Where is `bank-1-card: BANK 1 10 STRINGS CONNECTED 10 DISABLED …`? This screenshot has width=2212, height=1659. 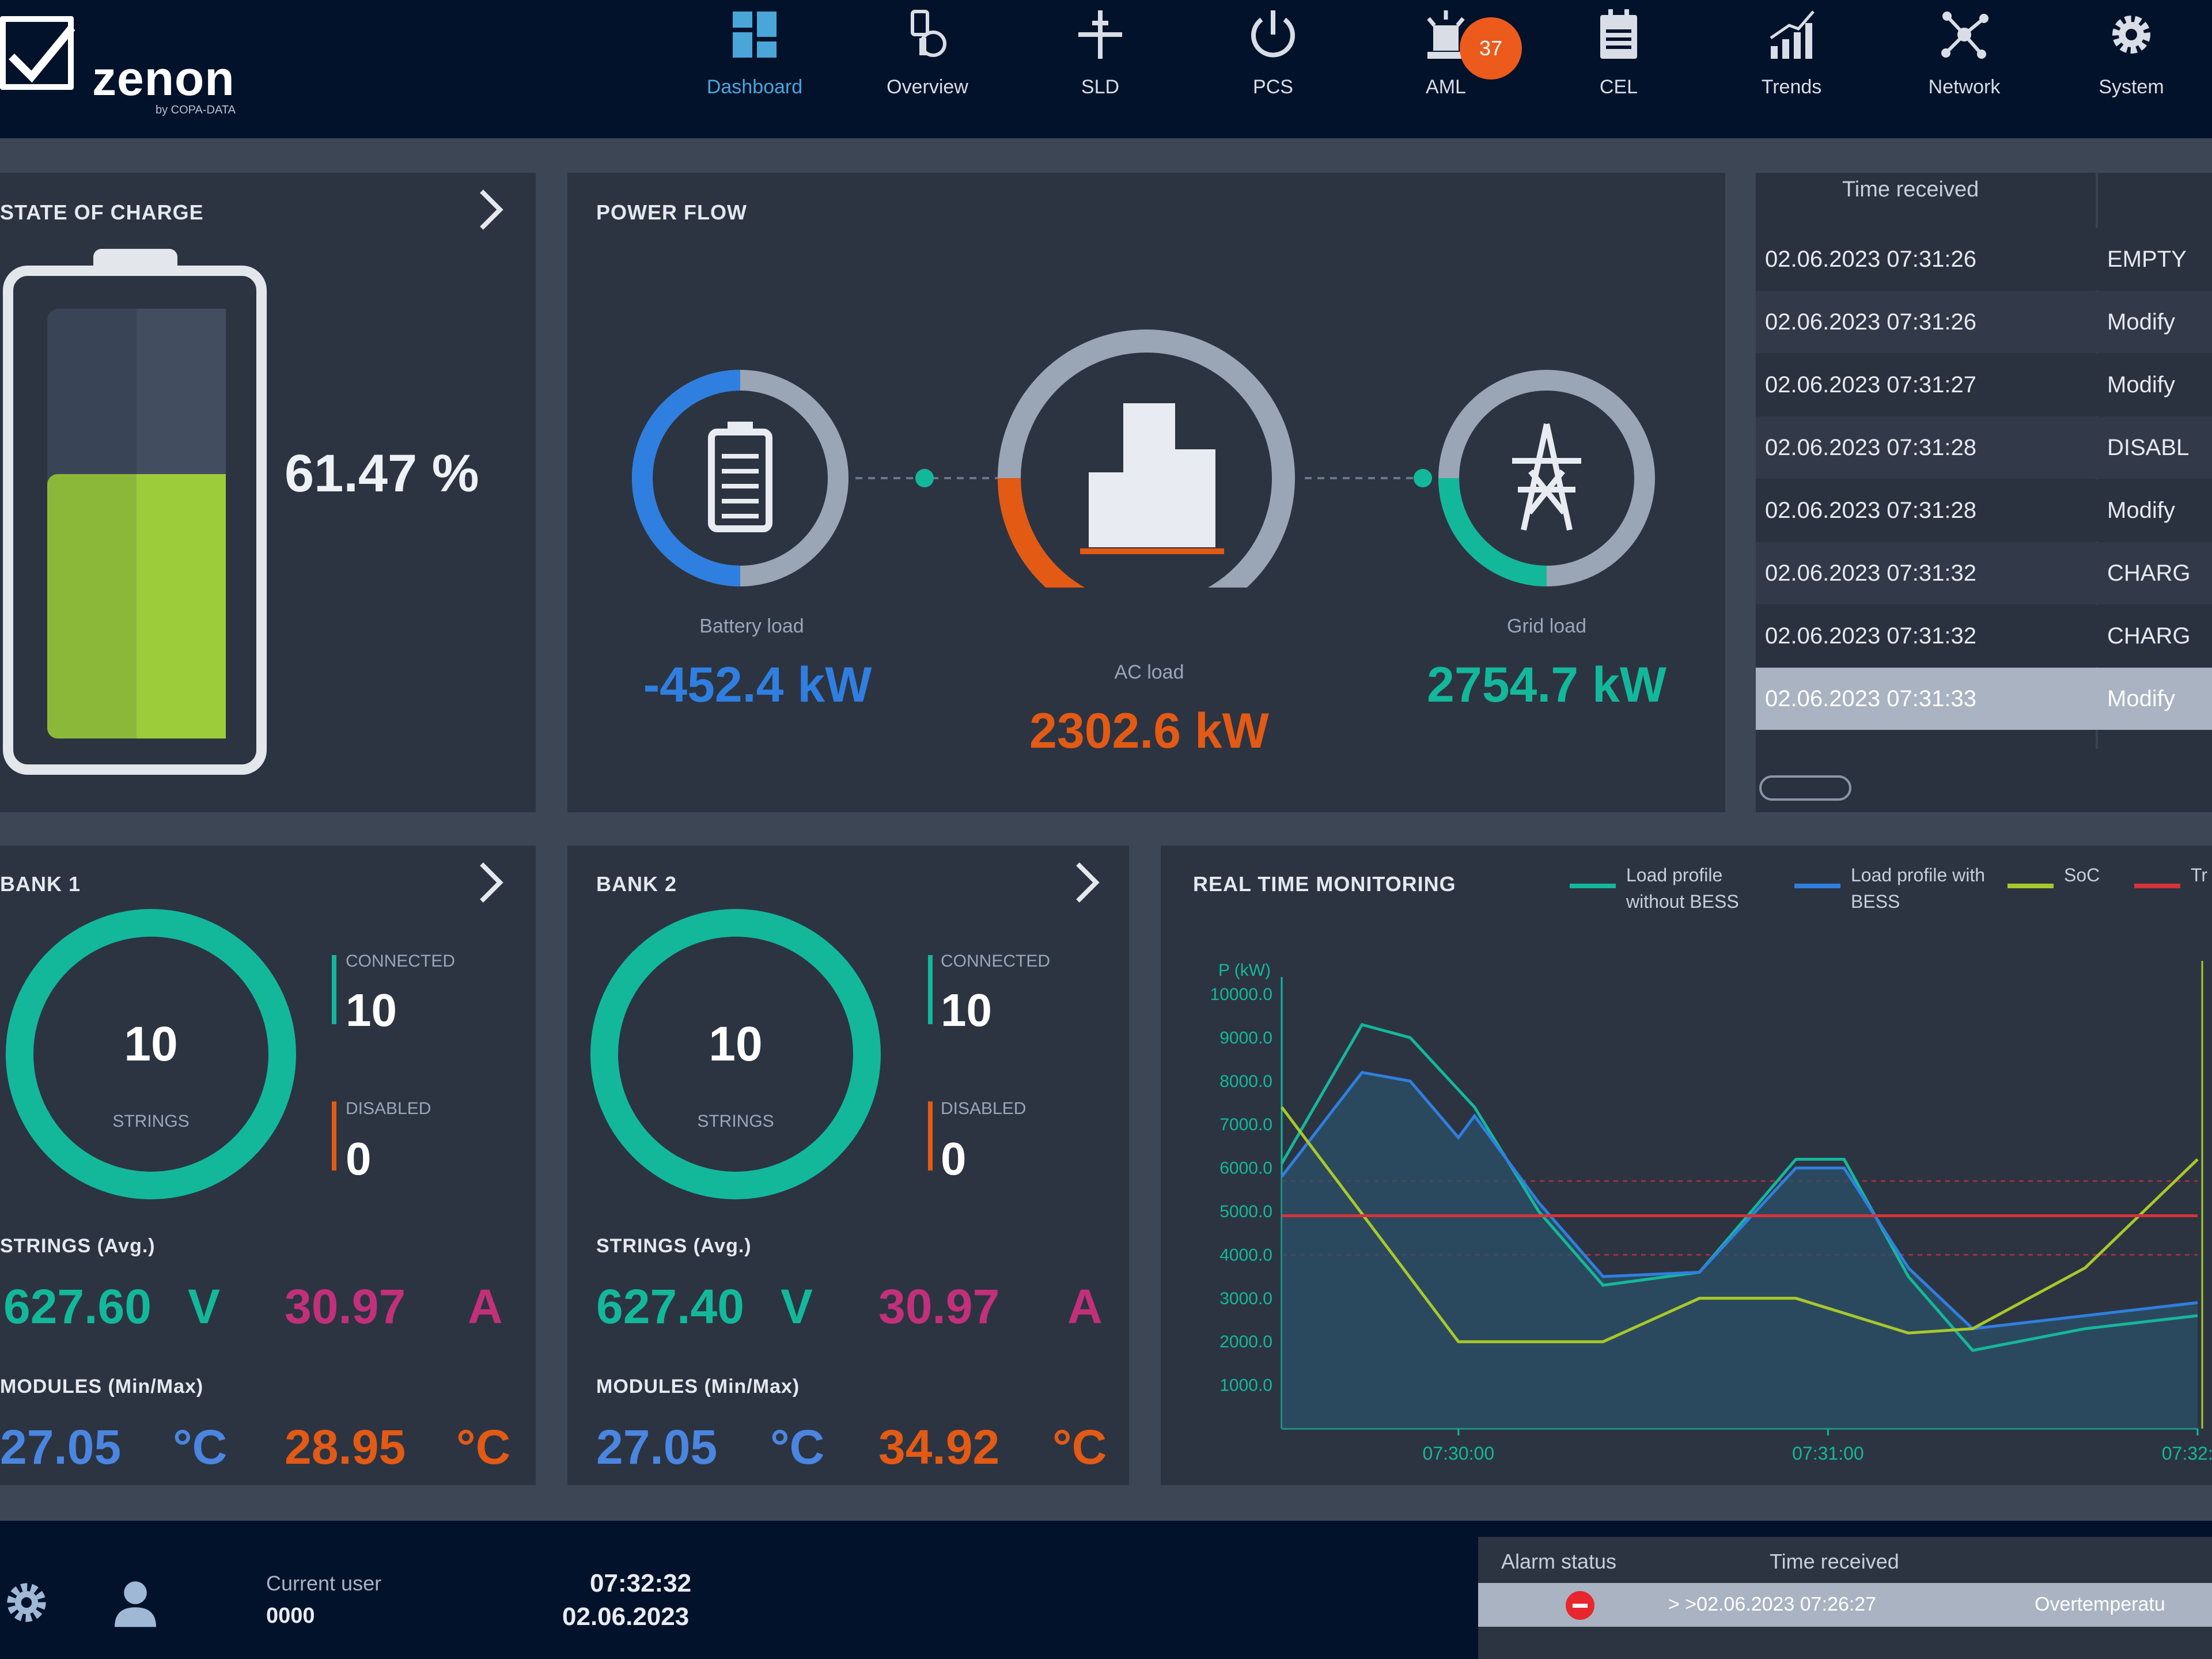 bank-1-card: BANK 1 10 STRINGS CONNECTED 10 DISABLED … is located at coordinates (268, 1165).